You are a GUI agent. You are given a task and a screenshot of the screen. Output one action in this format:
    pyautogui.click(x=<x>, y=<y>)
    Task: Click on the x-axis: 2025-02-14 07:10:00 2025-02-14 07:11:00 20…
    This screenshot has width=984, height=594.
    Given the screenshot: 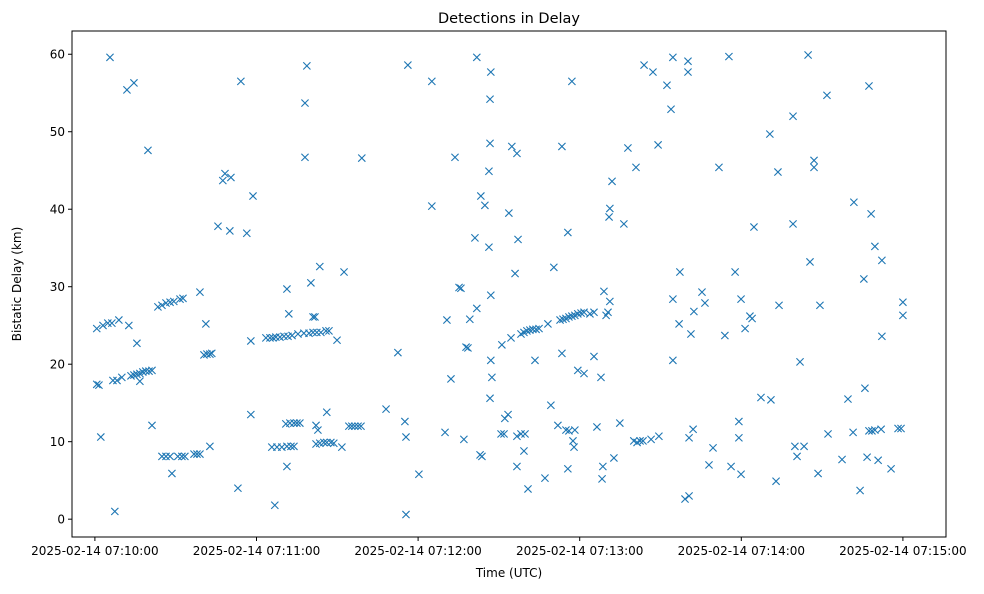 What is the action you would take?
    pyautogui.click(x=499, y=547)
    